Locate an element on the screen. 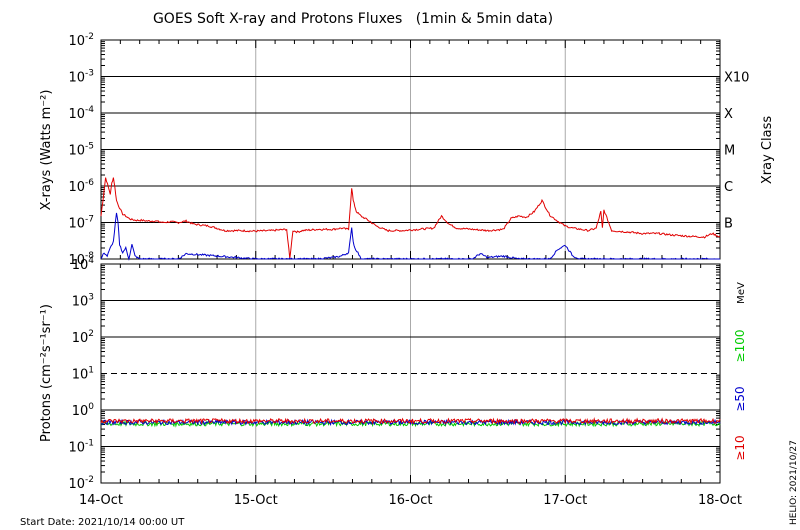 This screenshot has width=800, height=530. y-tick-label: 10⁻⁴ is located at coordinates (81, 113).